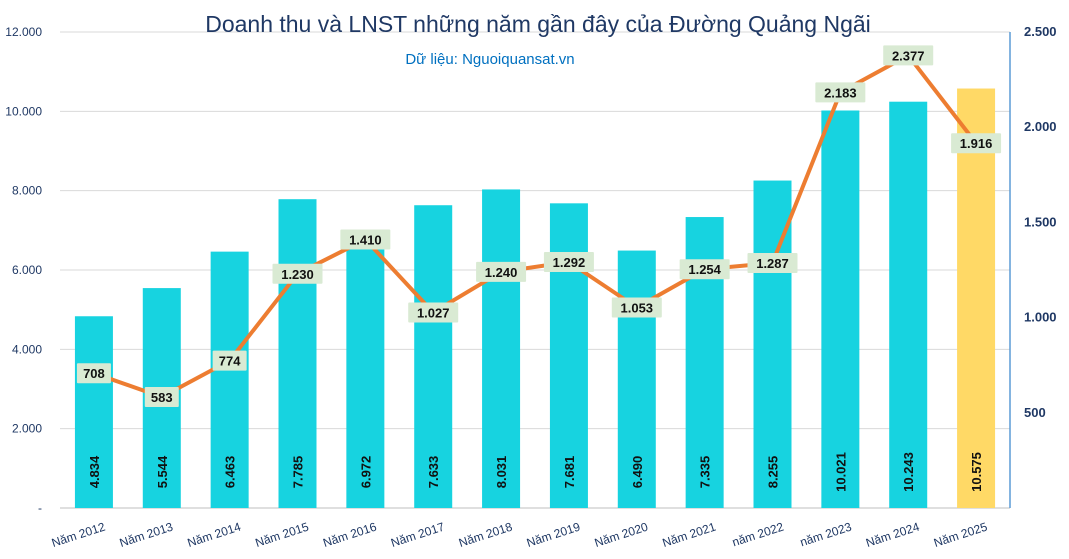 This screenshot has height=559, width=1069. Describe the element at coordinates (230, 472) in the screenshot. I see `revenue-bar-label: 6.463` at that location.